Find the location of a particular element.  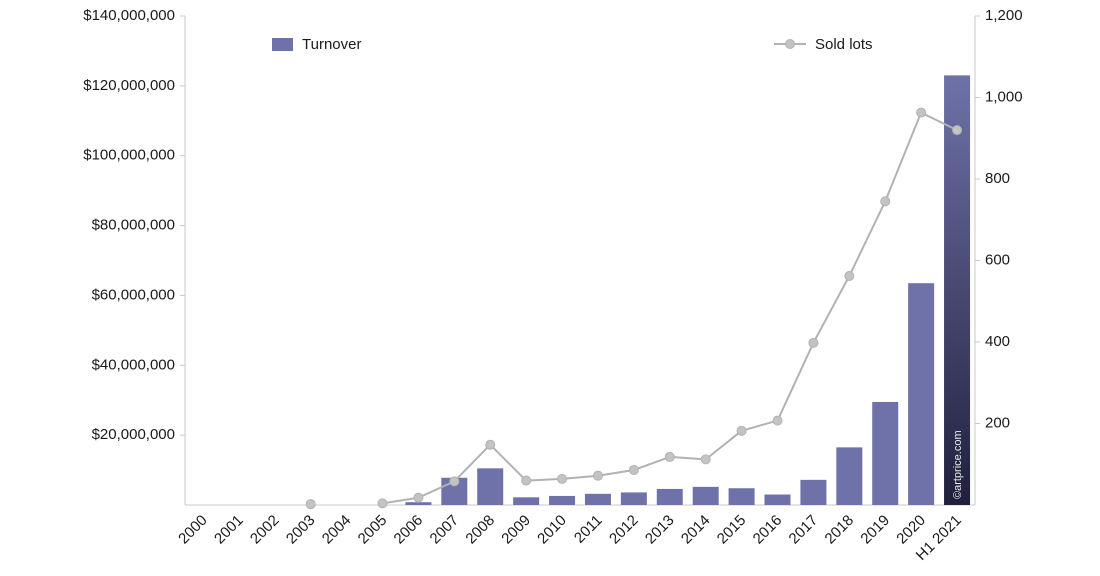

x-axis-category-label: 2013 is located at coordinates (660, 530).